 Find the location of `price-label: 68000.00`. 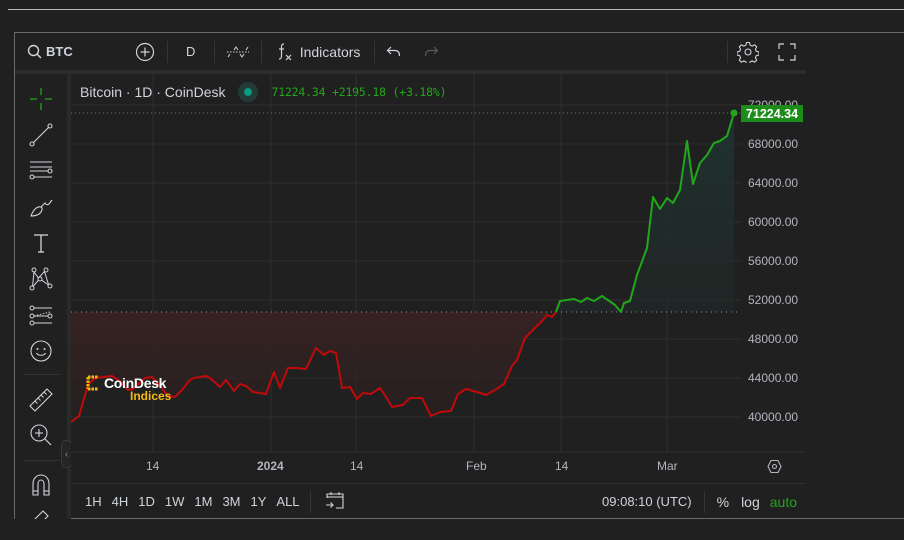

price-label: 68000.00 is located at coordinates (773, 144).